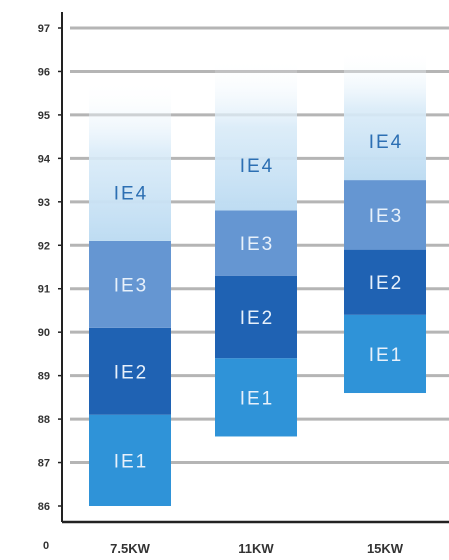 The width and height of the screenshot is (449, 560). I want to click on y-tick-label: 96, so click(44, 72).